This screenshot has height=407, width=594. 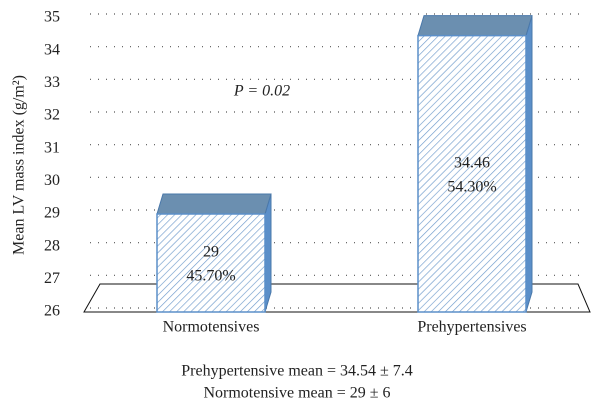 I want to click on y-tick-label: 30, so click(x=52, y=180).